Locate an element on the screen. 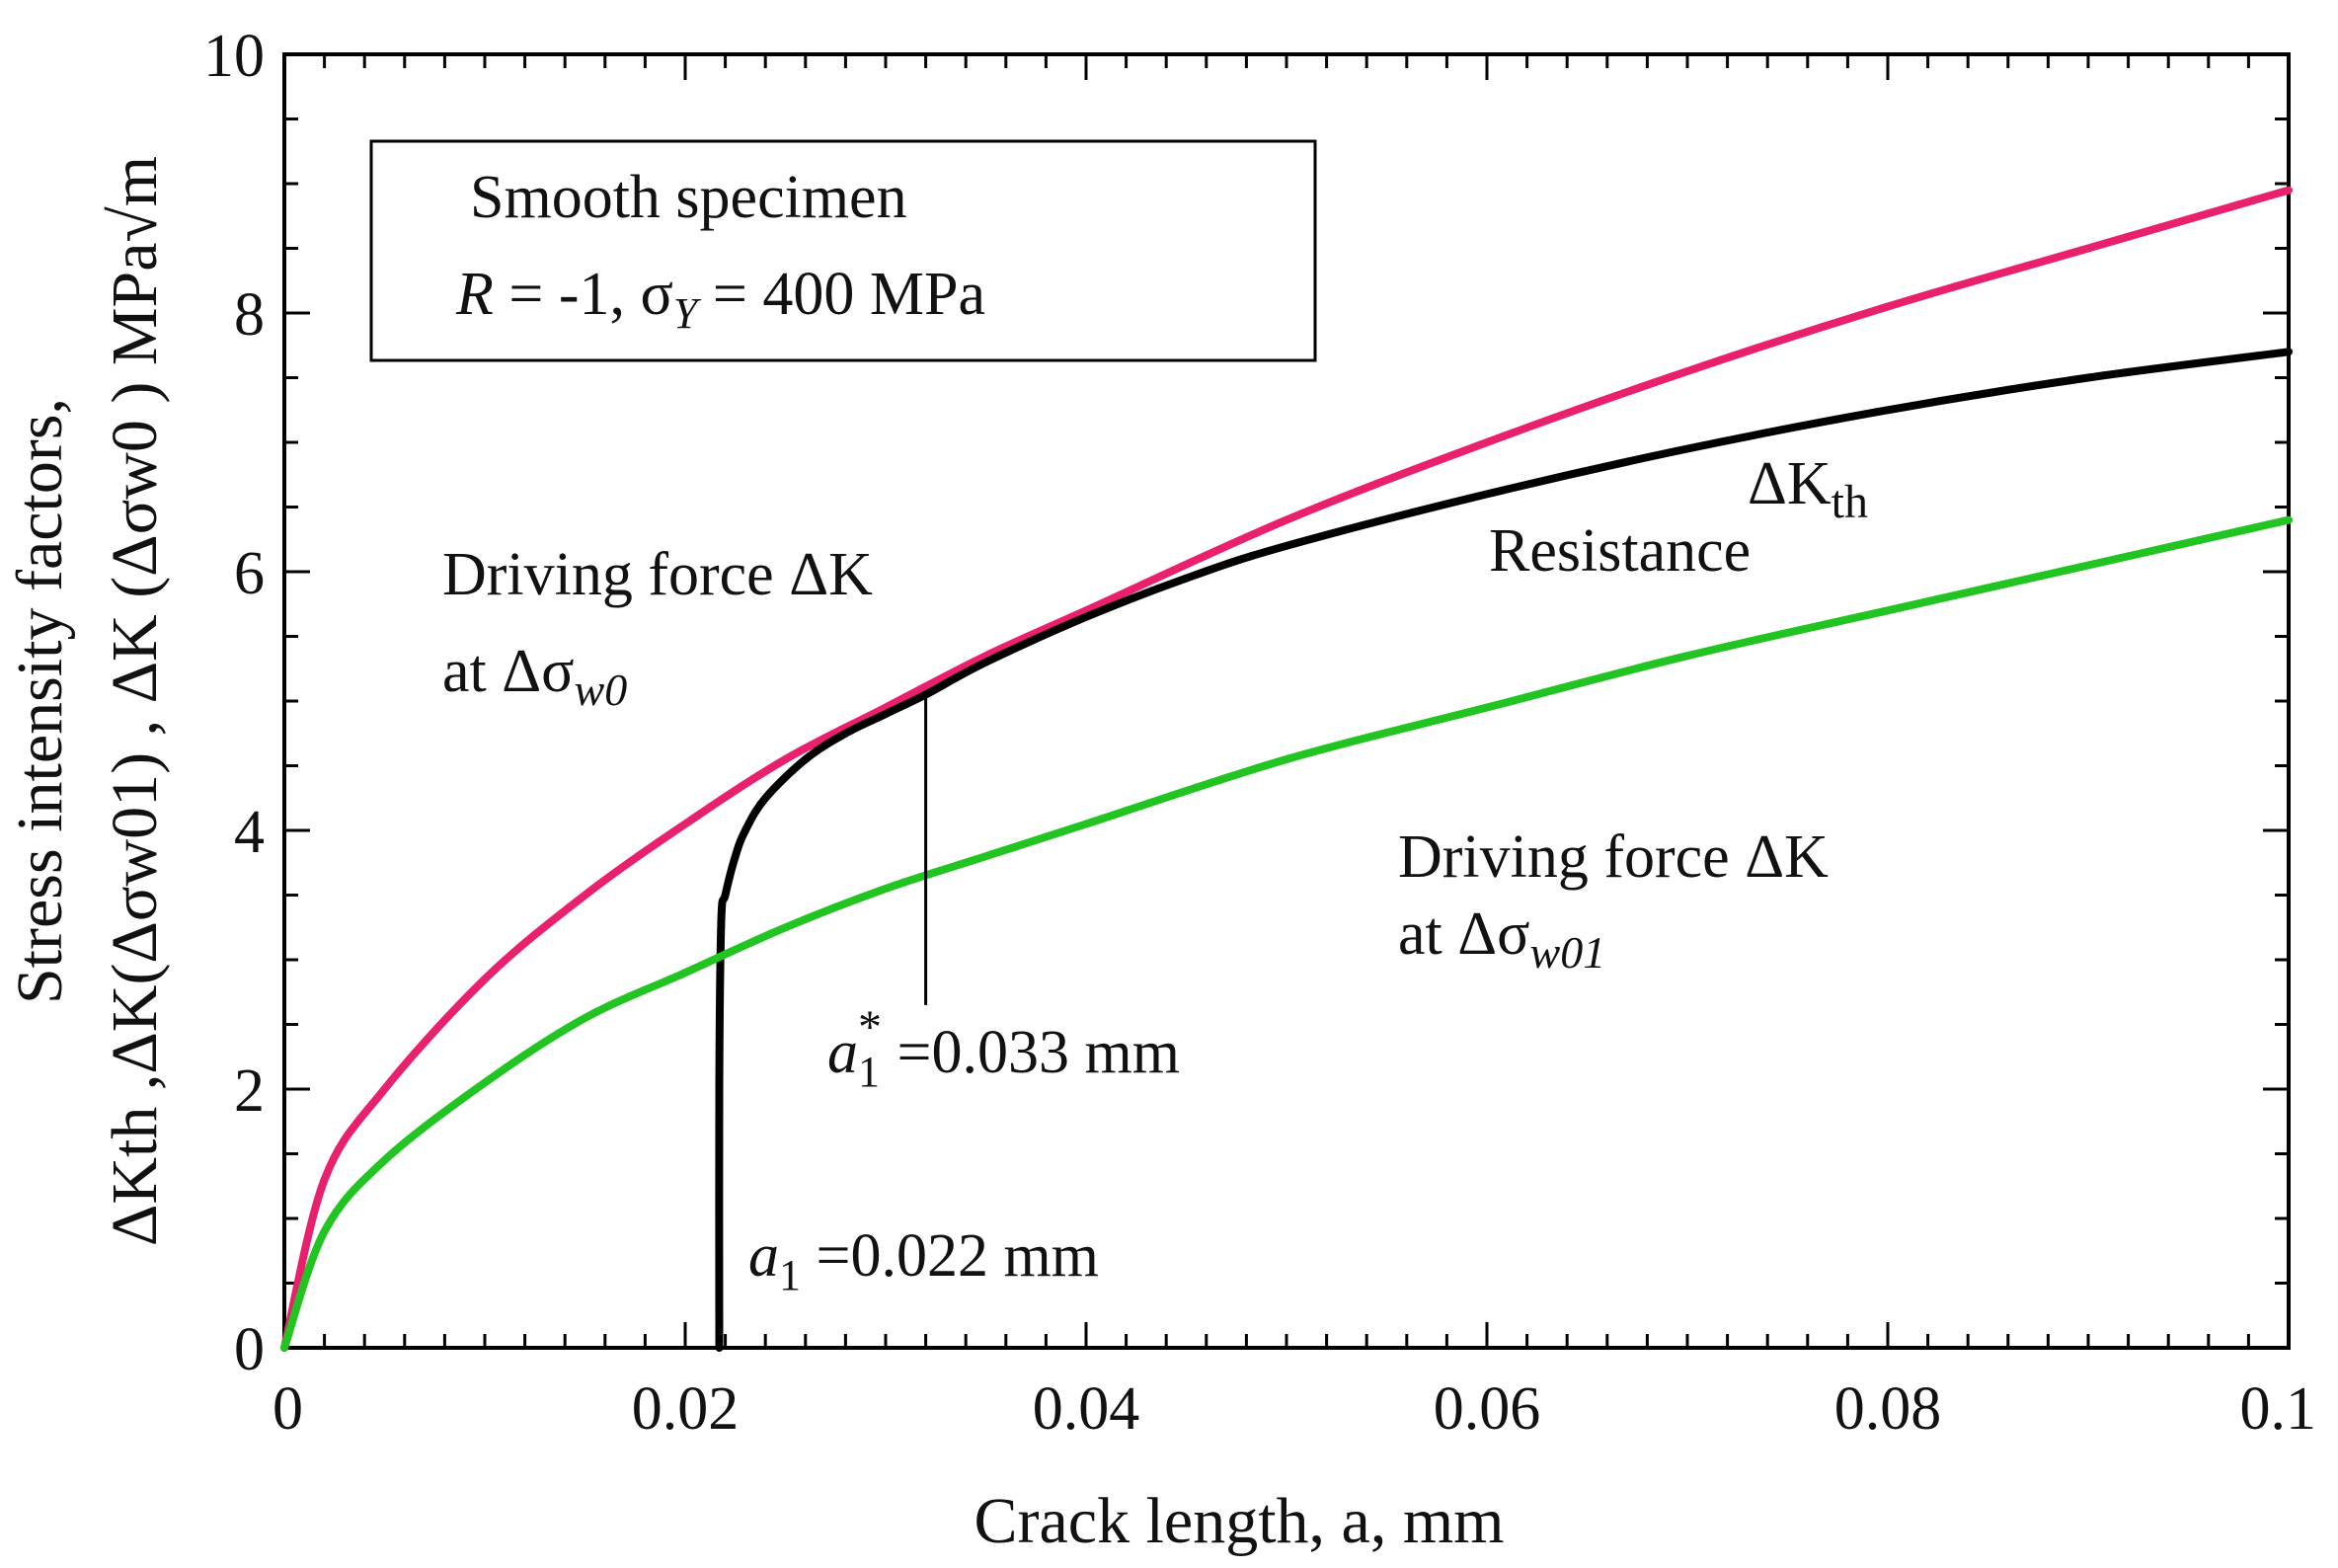  label-a1-star: a1* =0.033 mm is located at coordinates (1003, 1048).